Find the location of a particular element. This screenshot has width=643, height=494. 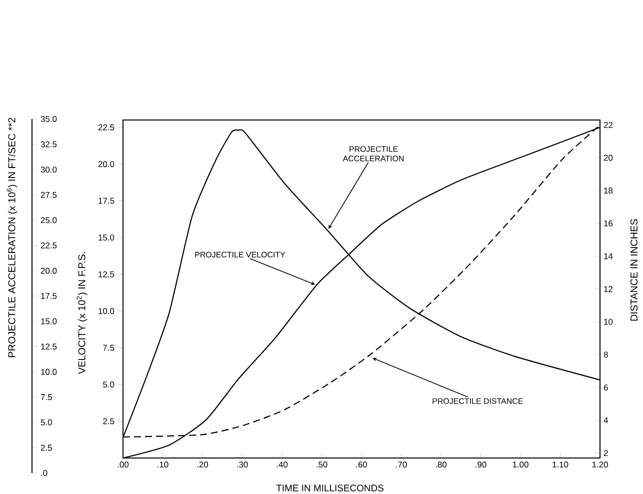

x-tick-label: .60 is located at coordinates (362, 465).